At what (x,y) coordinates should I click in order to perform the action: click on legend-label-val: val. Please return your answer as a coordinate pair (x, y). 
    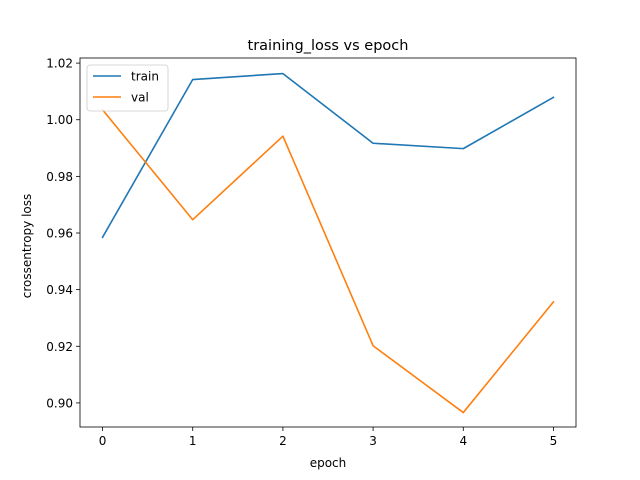
    Looking at the image, I should click on (140, 98).